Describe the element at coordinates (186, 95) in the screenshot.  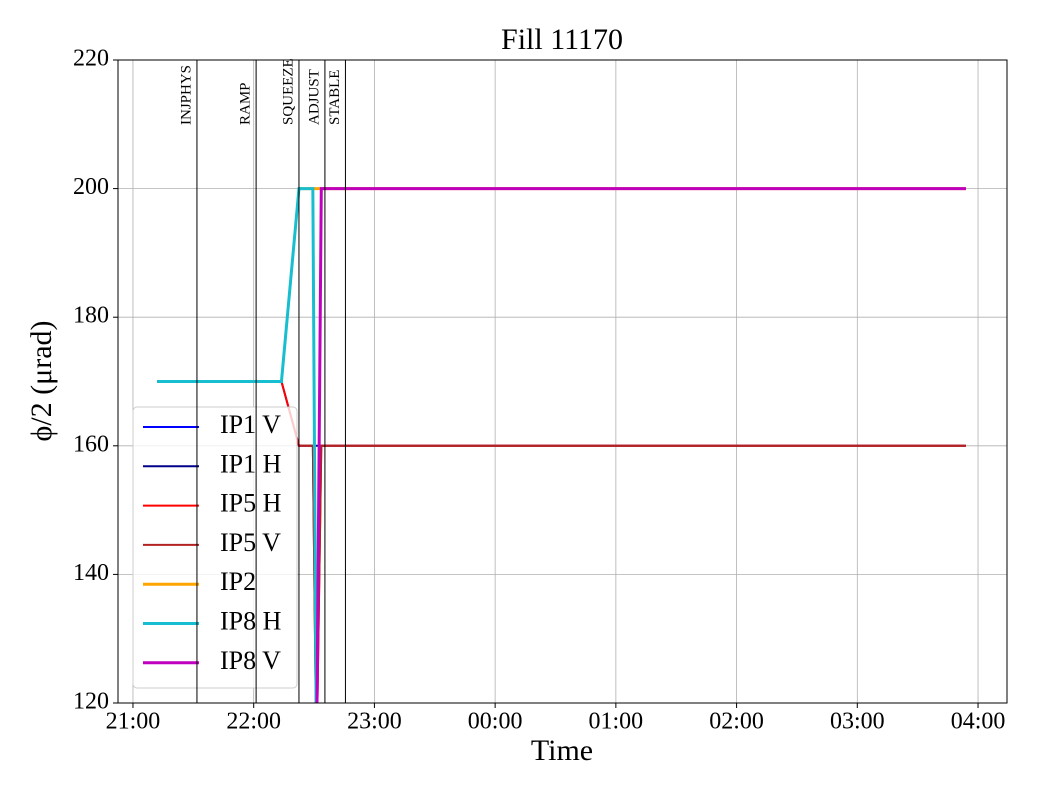
I see `phase-label: INJPHYS` at that location.